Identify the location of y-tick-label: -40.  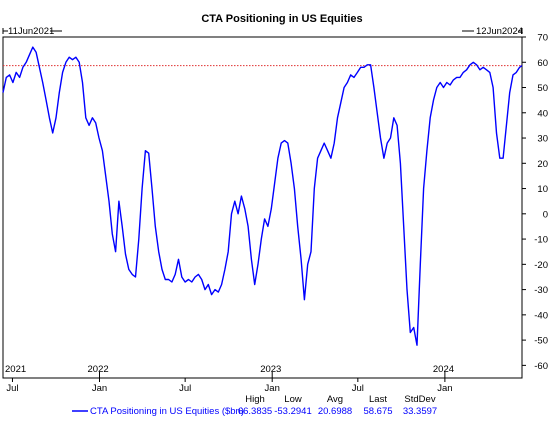
(541, 315).